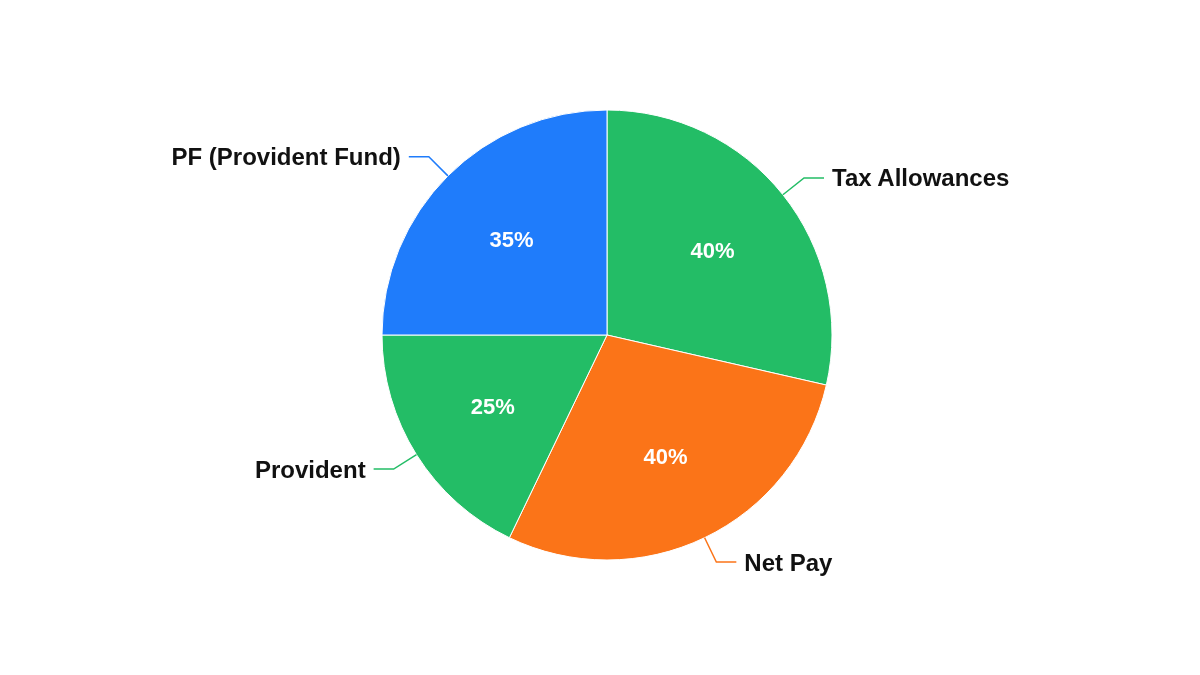 The height and width of the screenshot is (675, 1200). Describe the element at coordinates (511, 240) in the screenshot. I see `data-label: 35%` at that location.